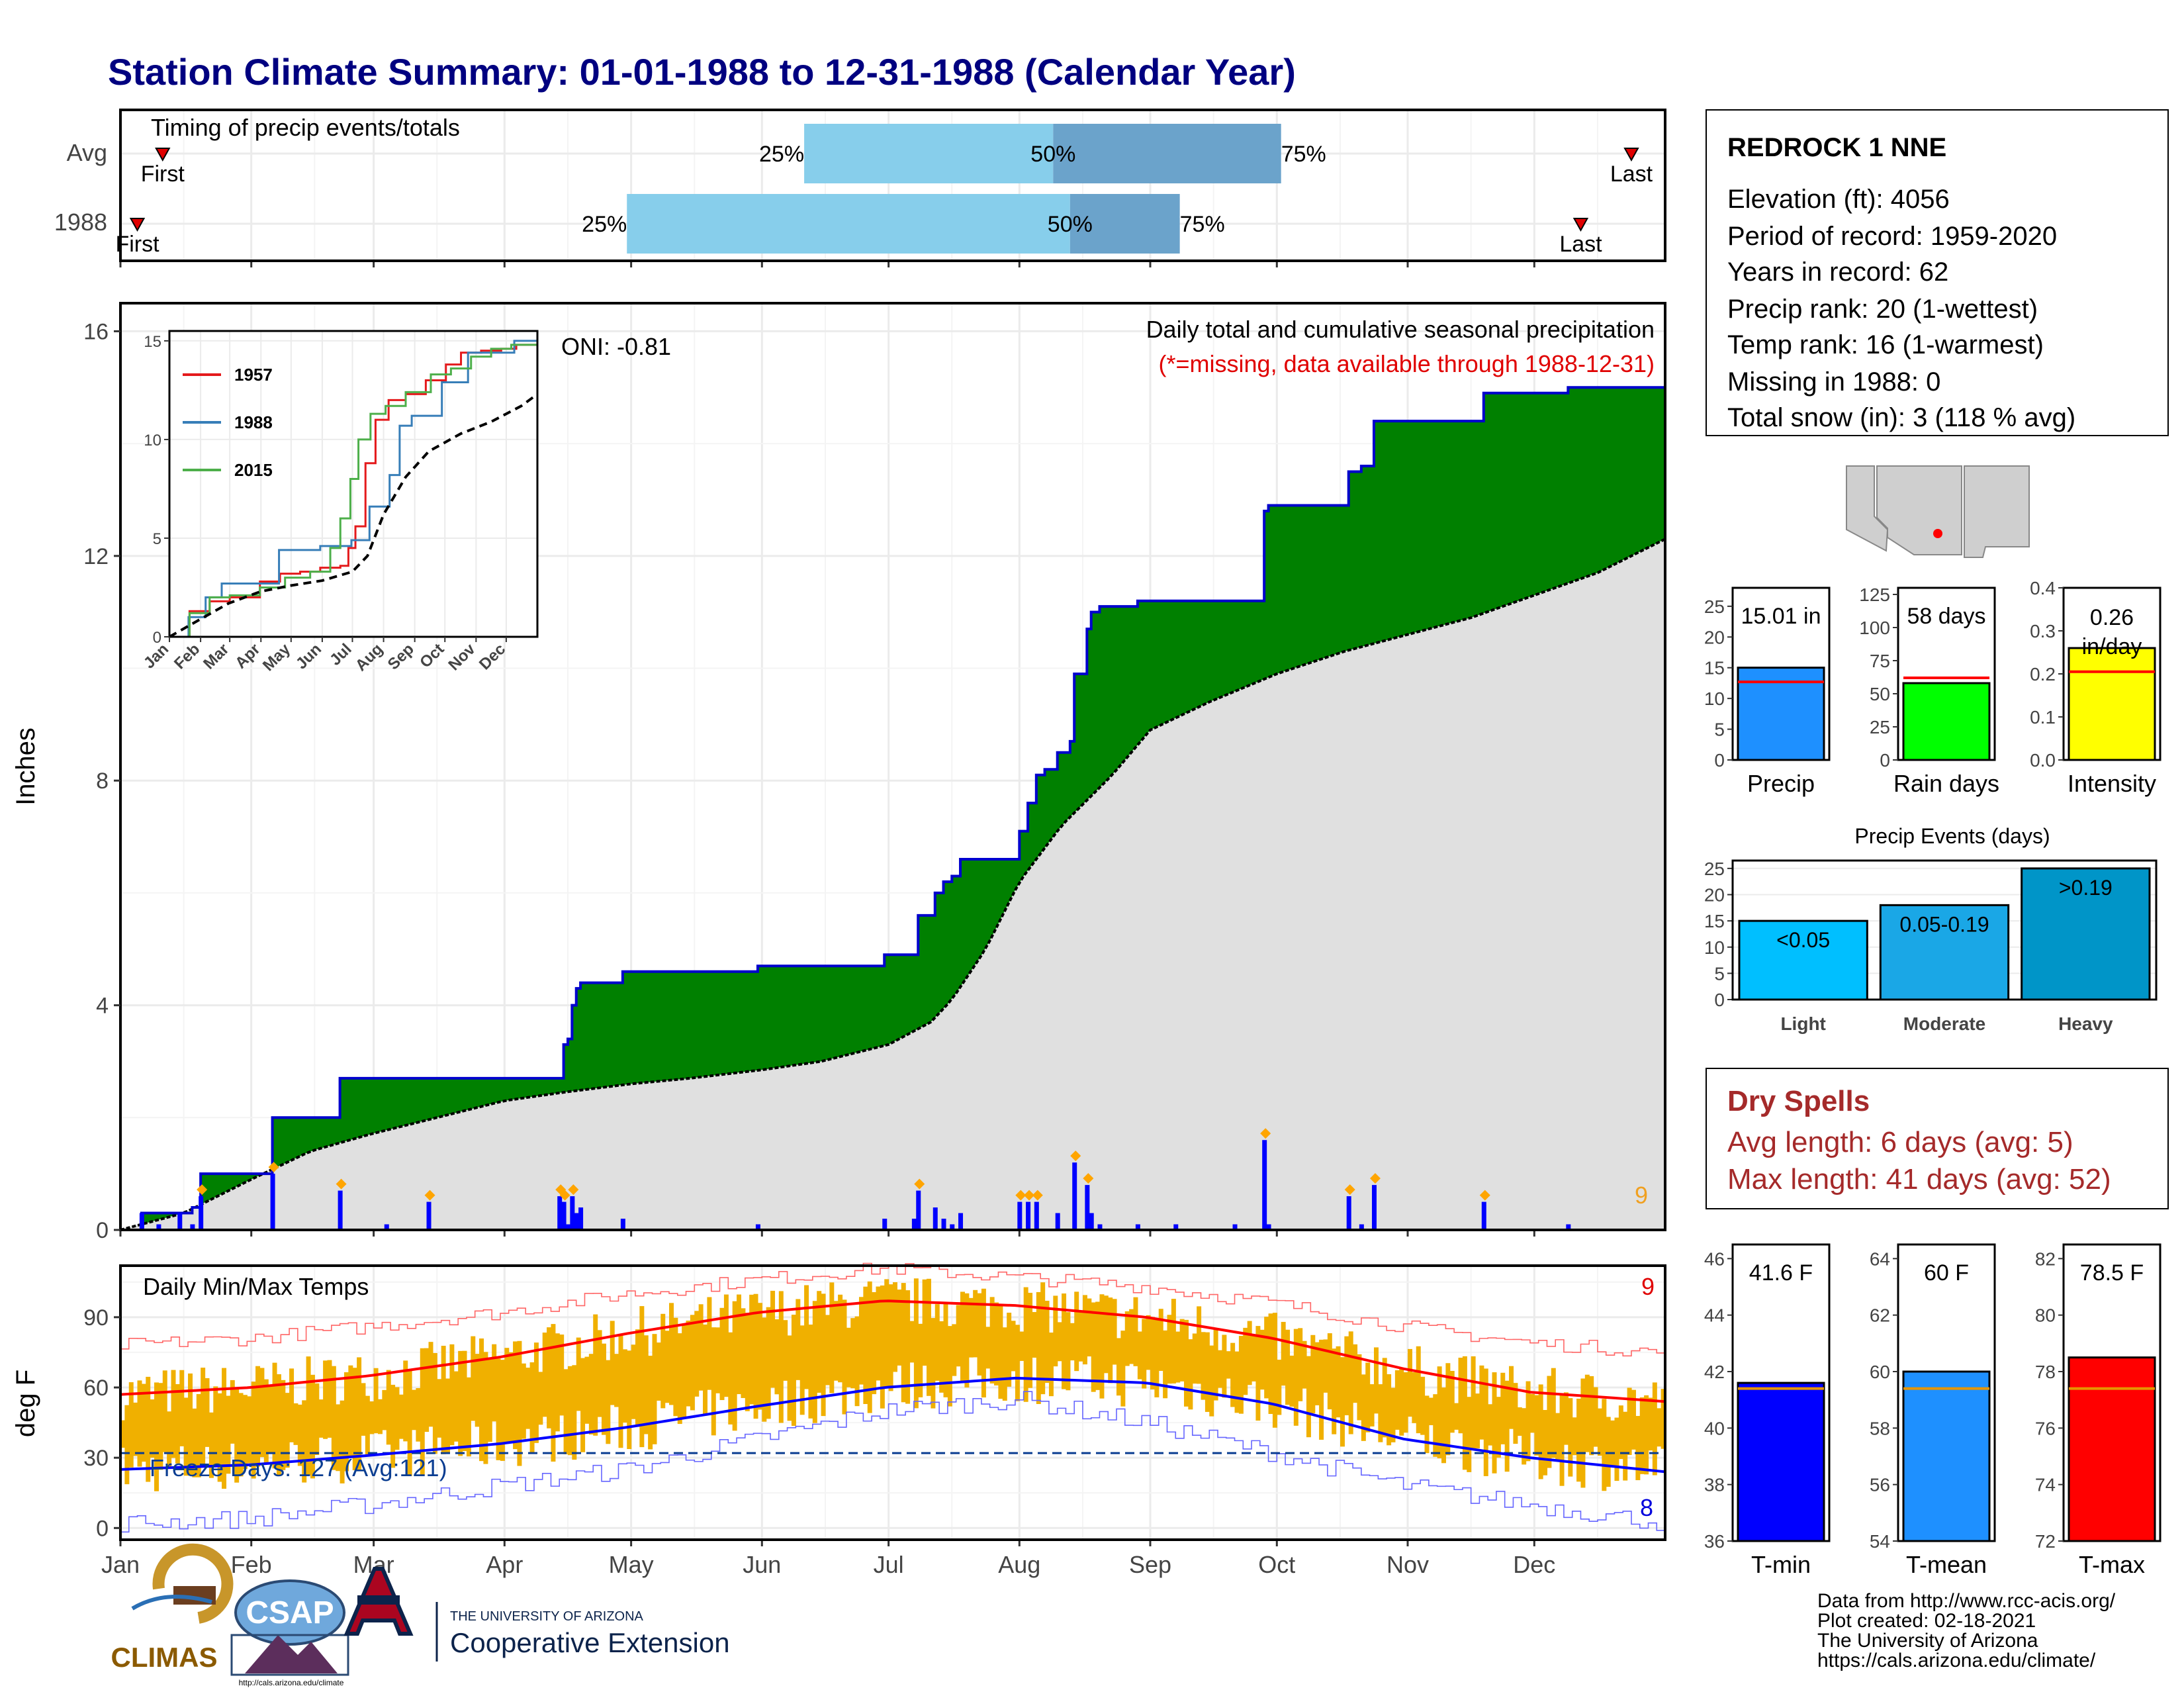 Image resolution: width=2184 pixels, height=1688 pixels. I want to click on climas-logo-text: CLIMAS, so click(164, 1657).